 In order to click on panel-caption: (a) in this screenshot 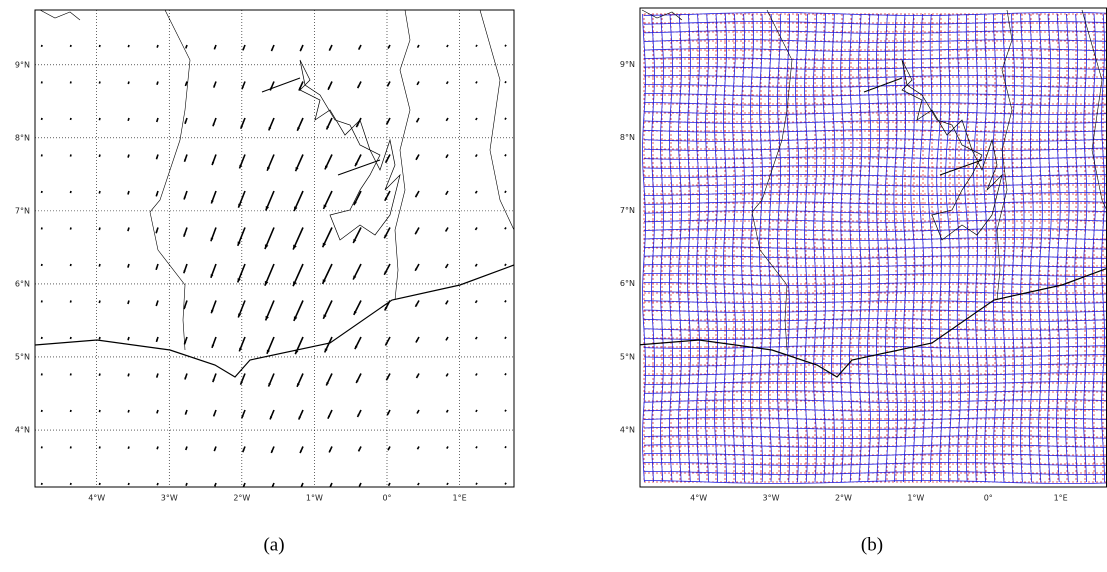, I will do `click(273, 544)`.